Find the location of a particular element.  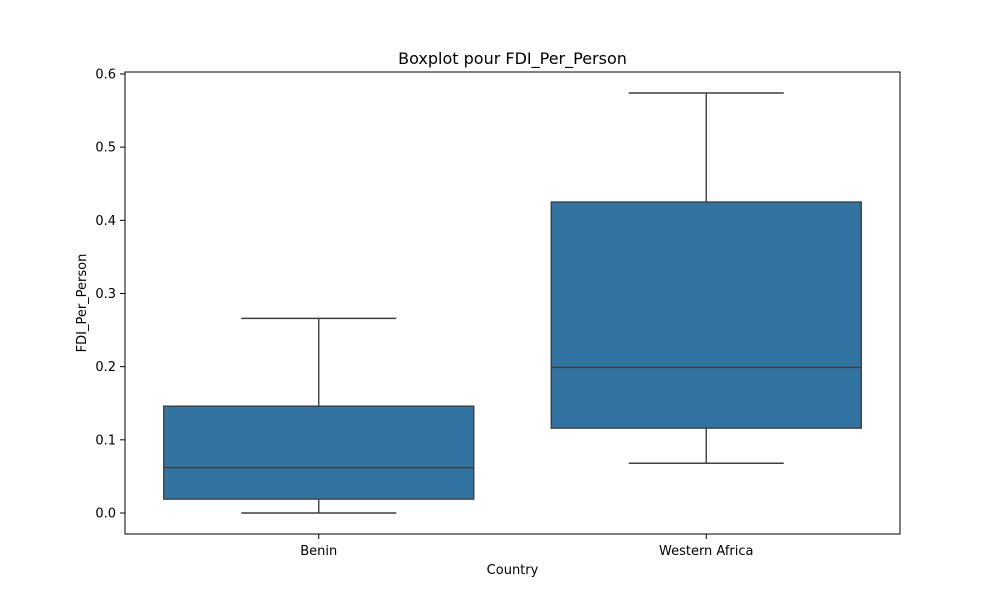

y-tick-label: 0.5 is located at coordinates (105, 148).